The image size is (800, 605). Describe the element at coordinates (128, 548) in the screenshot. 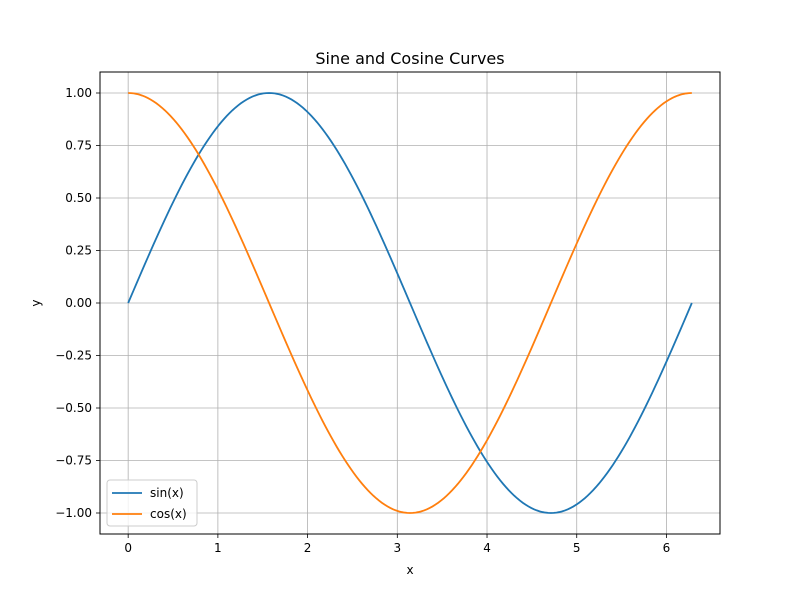

I see `x-tick-label: 0` at that location.